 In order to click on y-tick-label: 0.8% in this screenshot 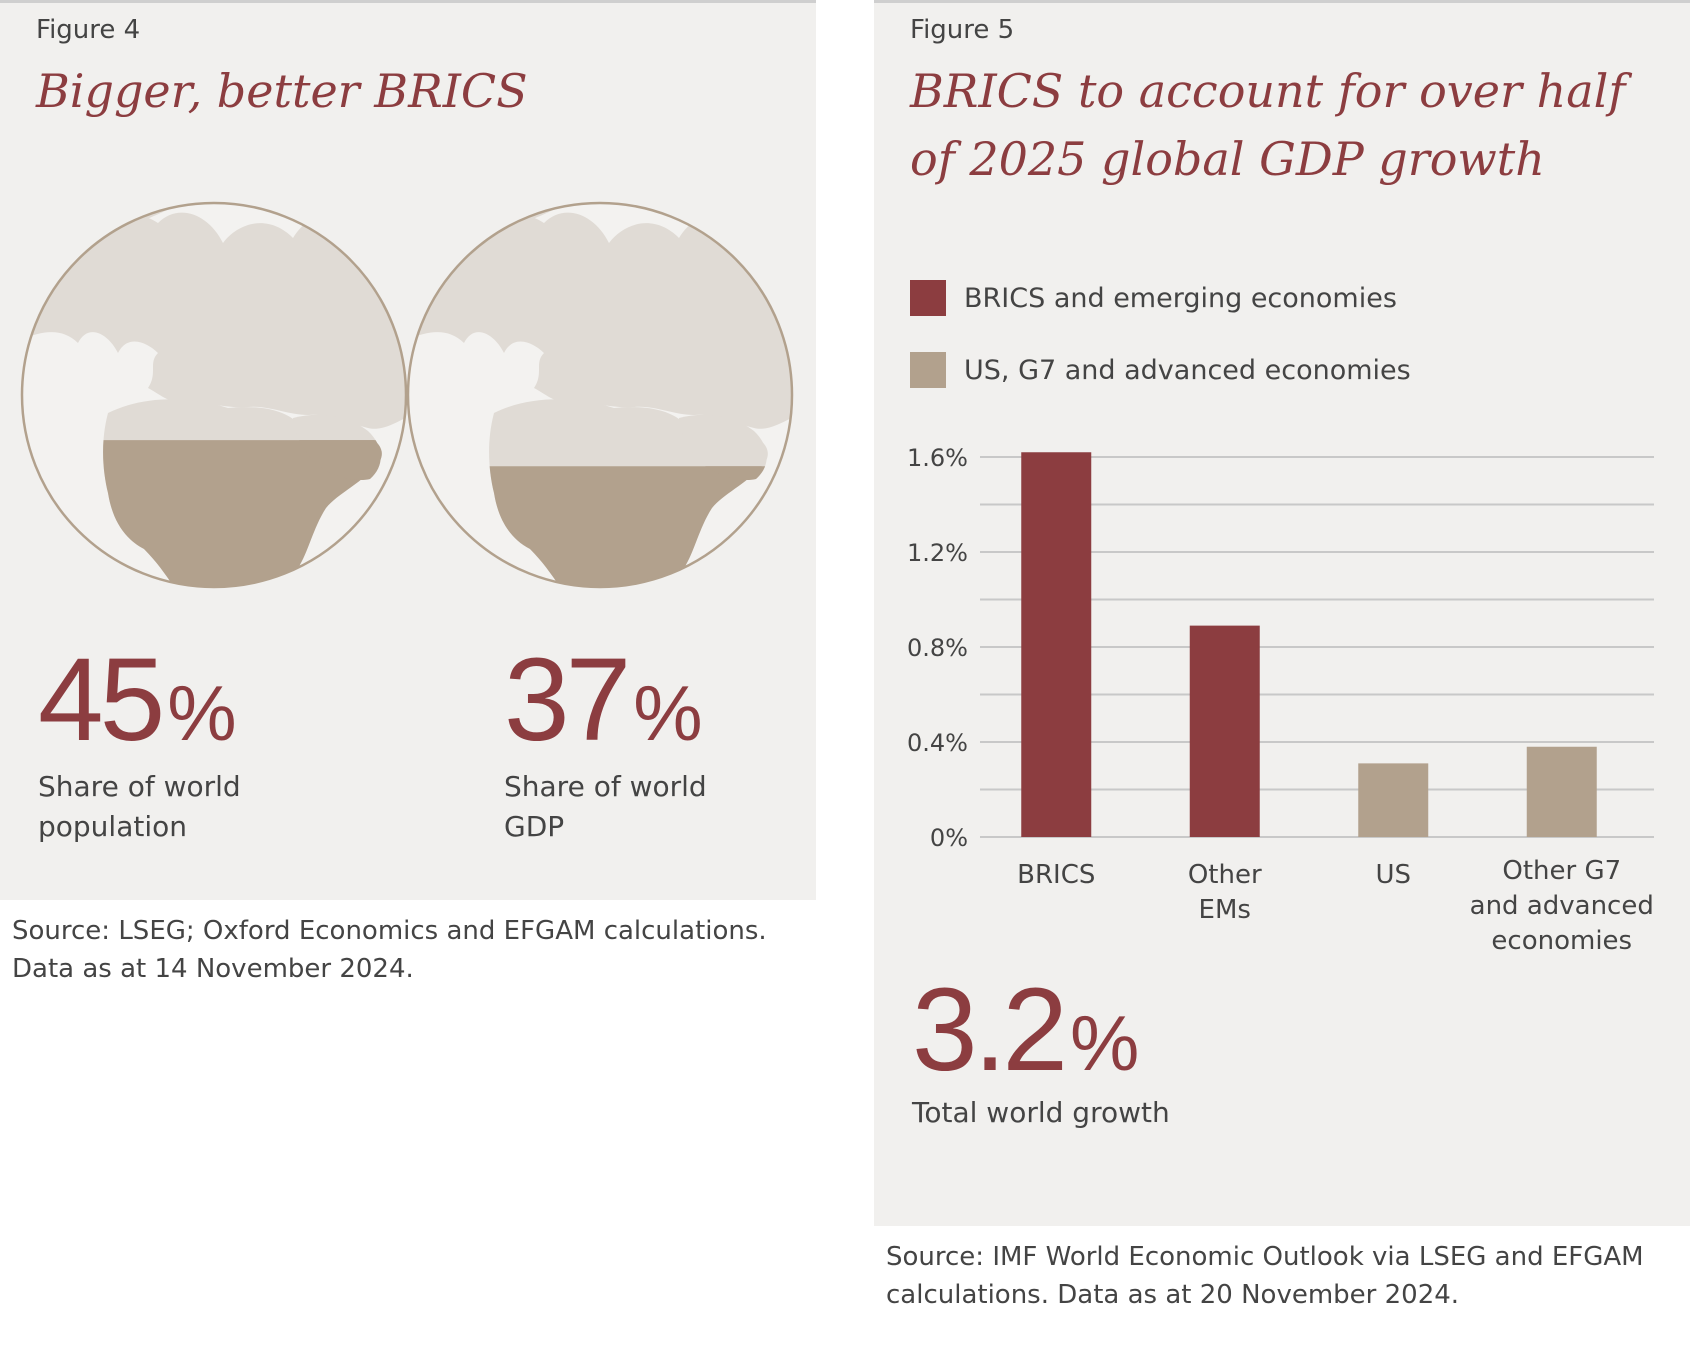, I will do `click(937, 648)`.